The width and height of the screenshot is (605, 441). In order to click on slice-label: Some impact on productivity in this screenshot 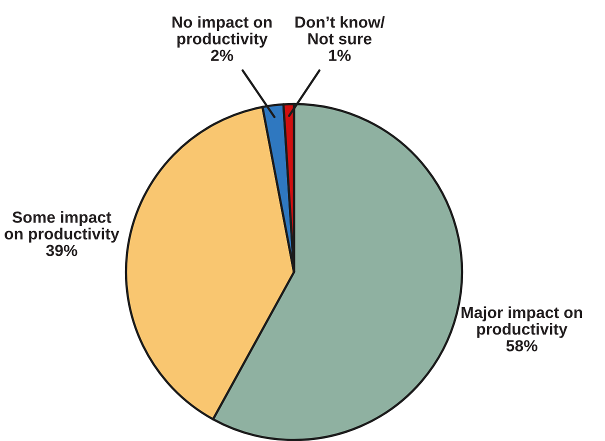, I will do `click(62, 227)`.